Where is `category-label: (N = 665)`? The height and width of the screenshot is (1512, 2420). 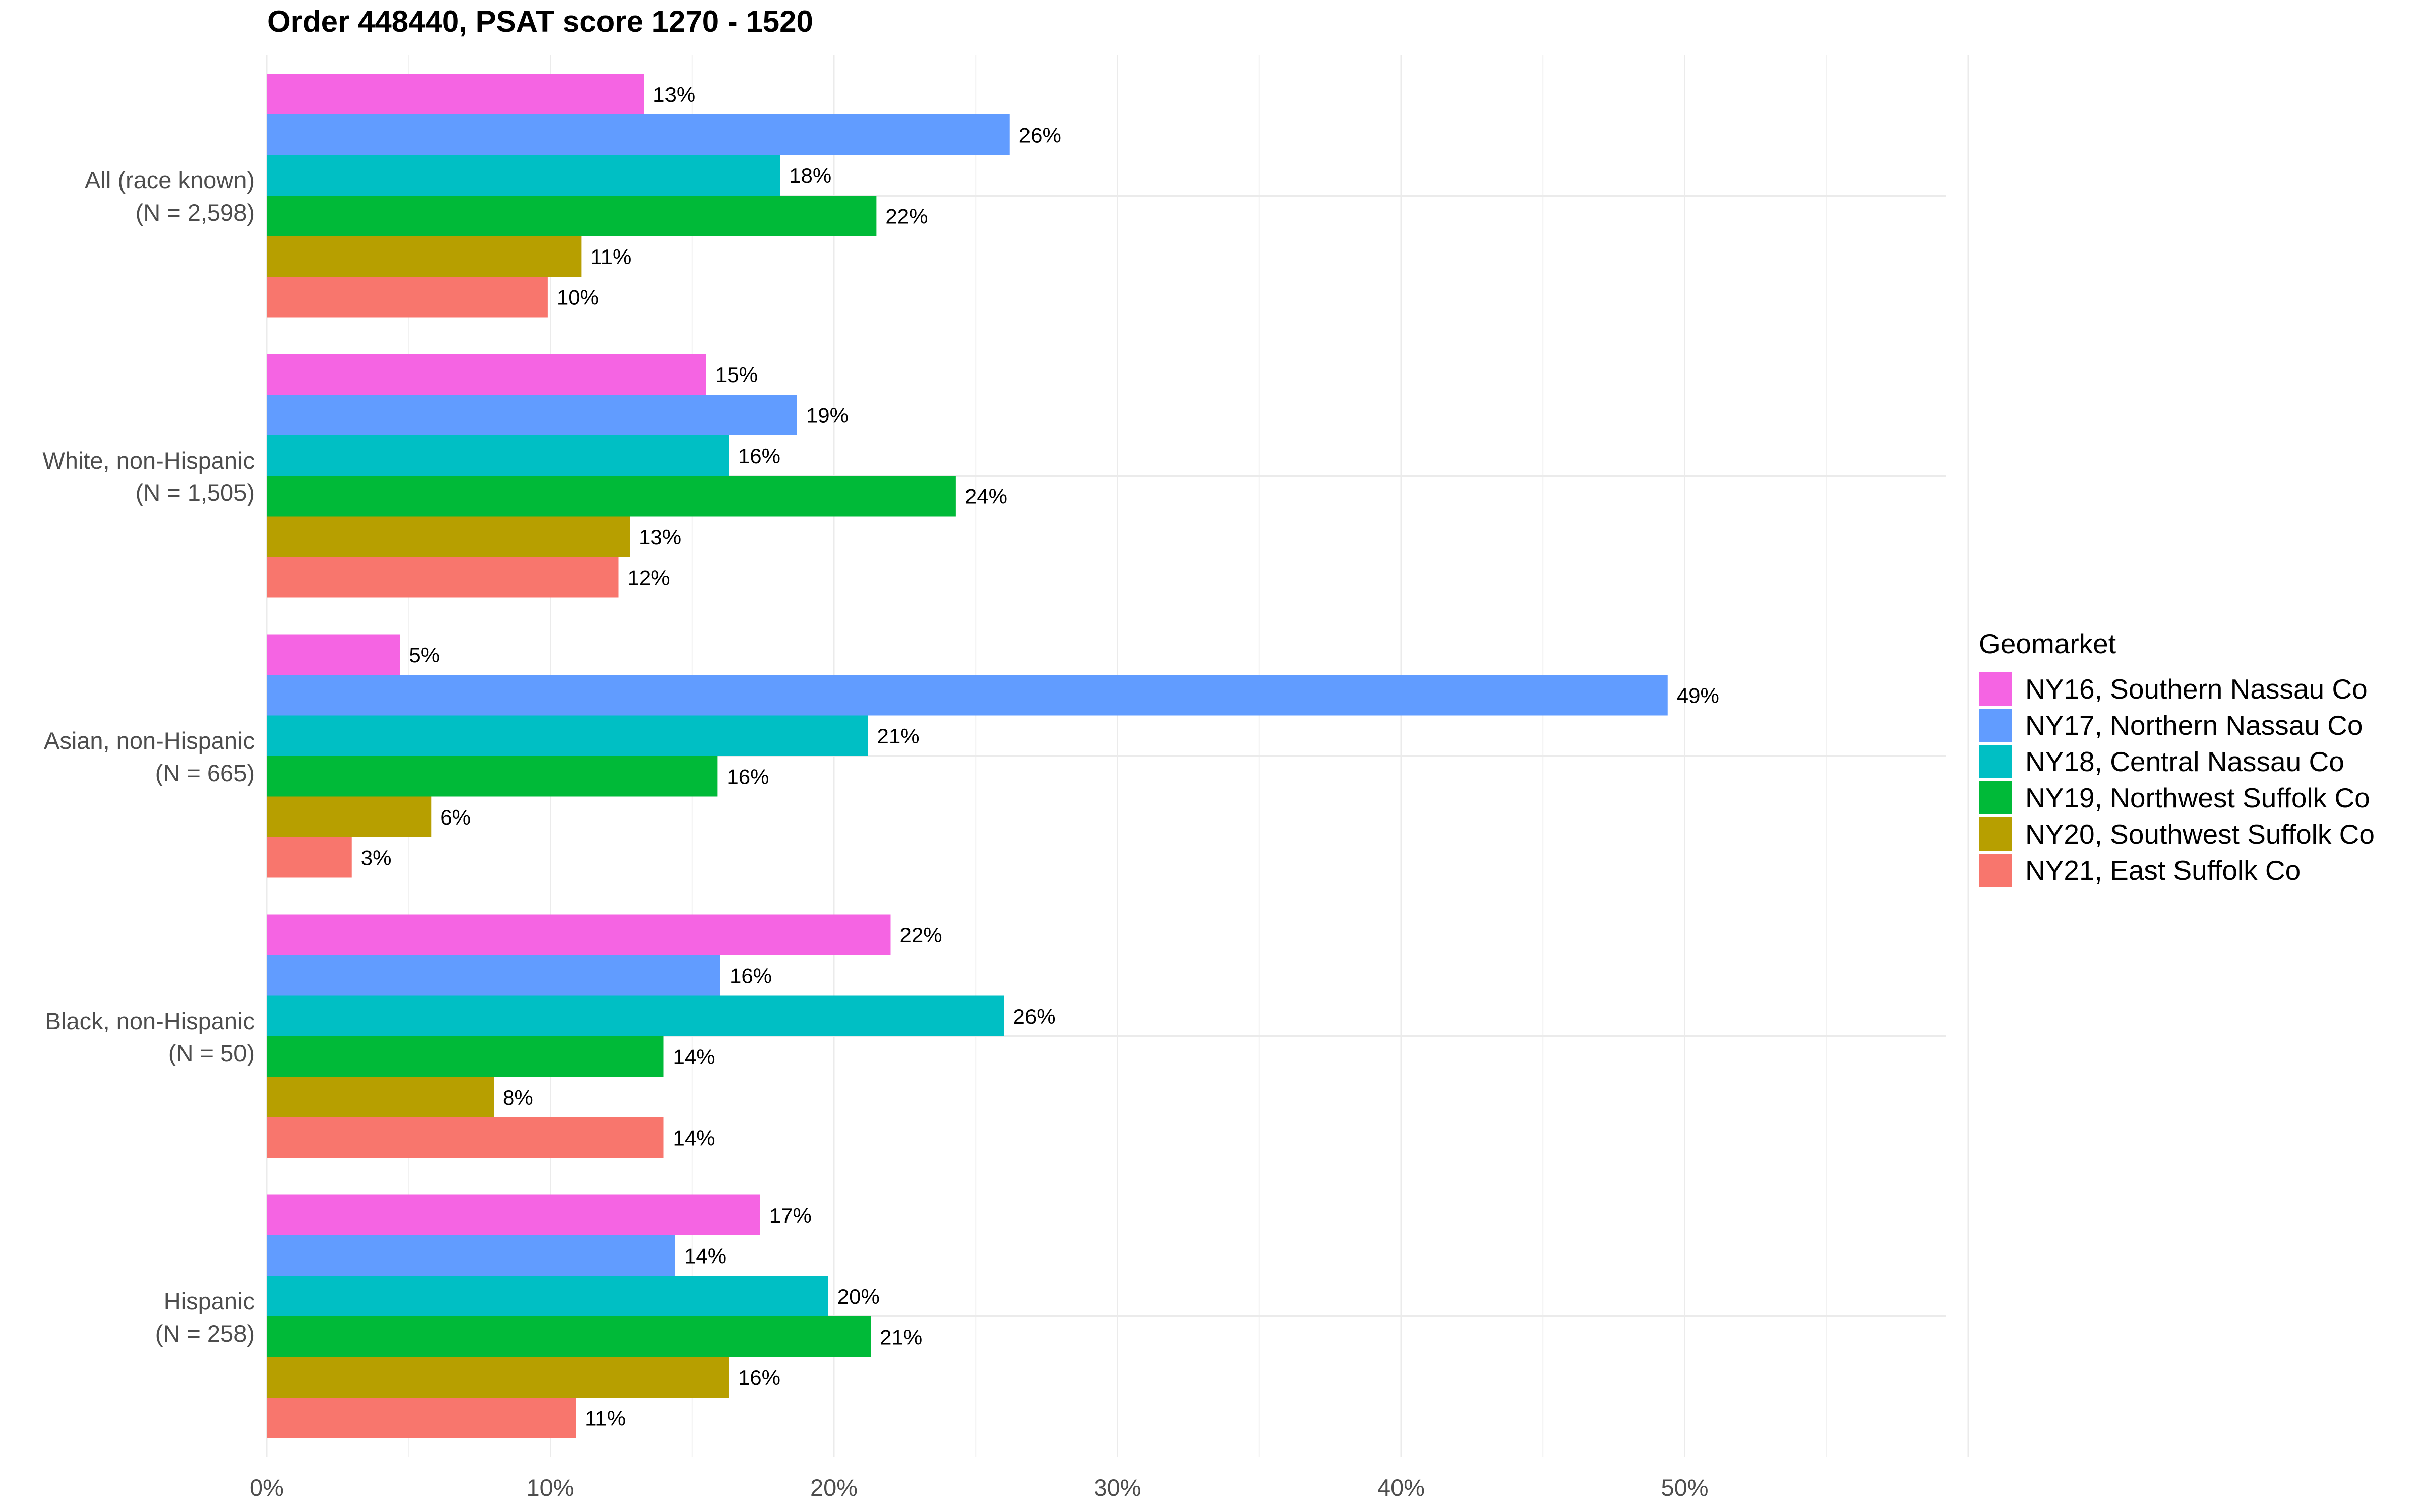
category-label: (N = 665) is located at coordinates (205, 773).